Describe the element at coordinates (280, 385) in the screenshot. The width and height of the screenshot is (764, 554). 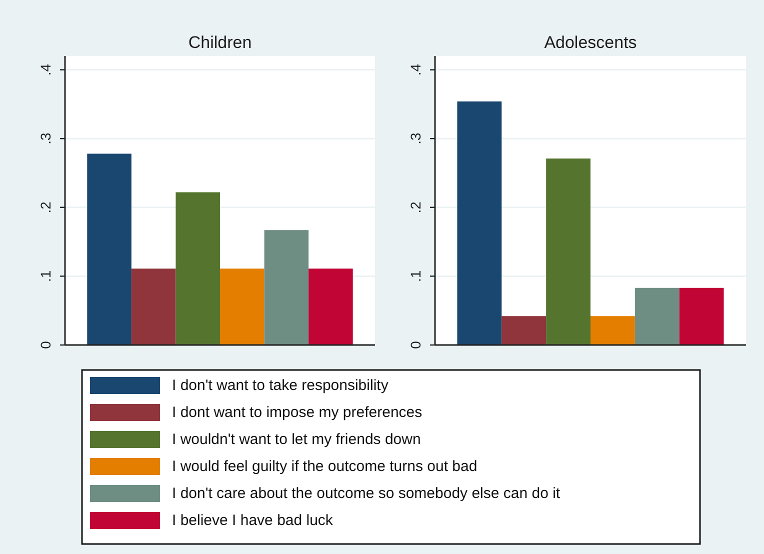
I see `legend-label: I don't want to take responsibility` at that location.